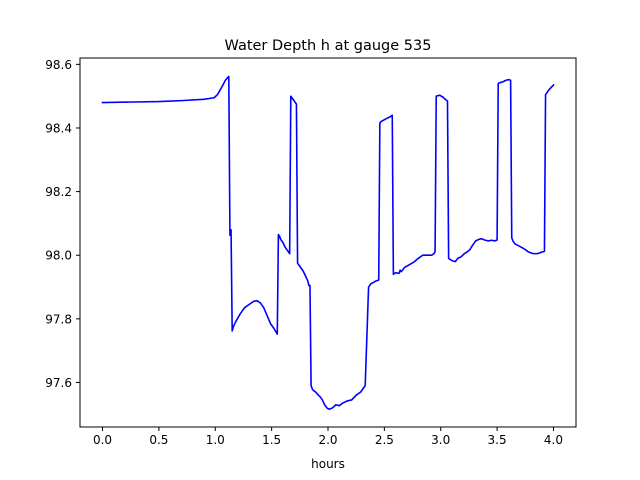 This screenshot has width=640, height=480. I want to click on y-tick-label: 97.8, so click(58, 319).